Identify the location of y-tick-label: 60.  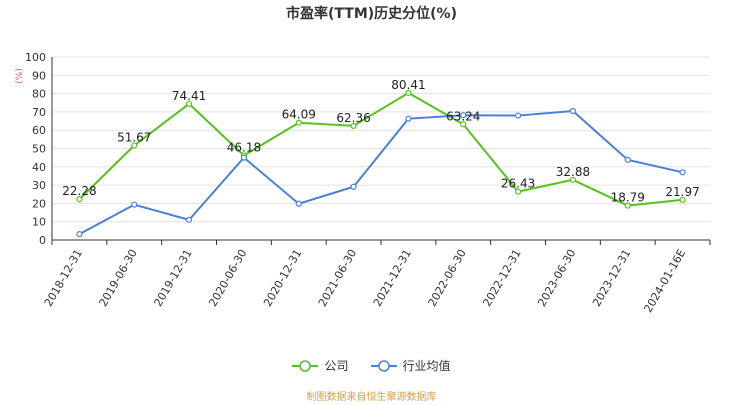
(39, 130).